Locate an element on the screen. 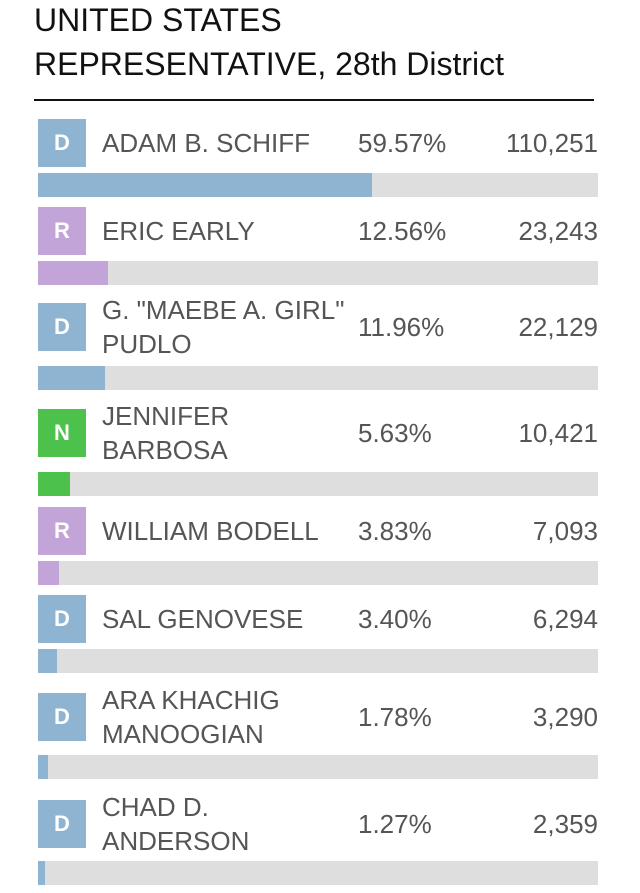  vote-percent: 1.78% is located at coordinates (395, 716).